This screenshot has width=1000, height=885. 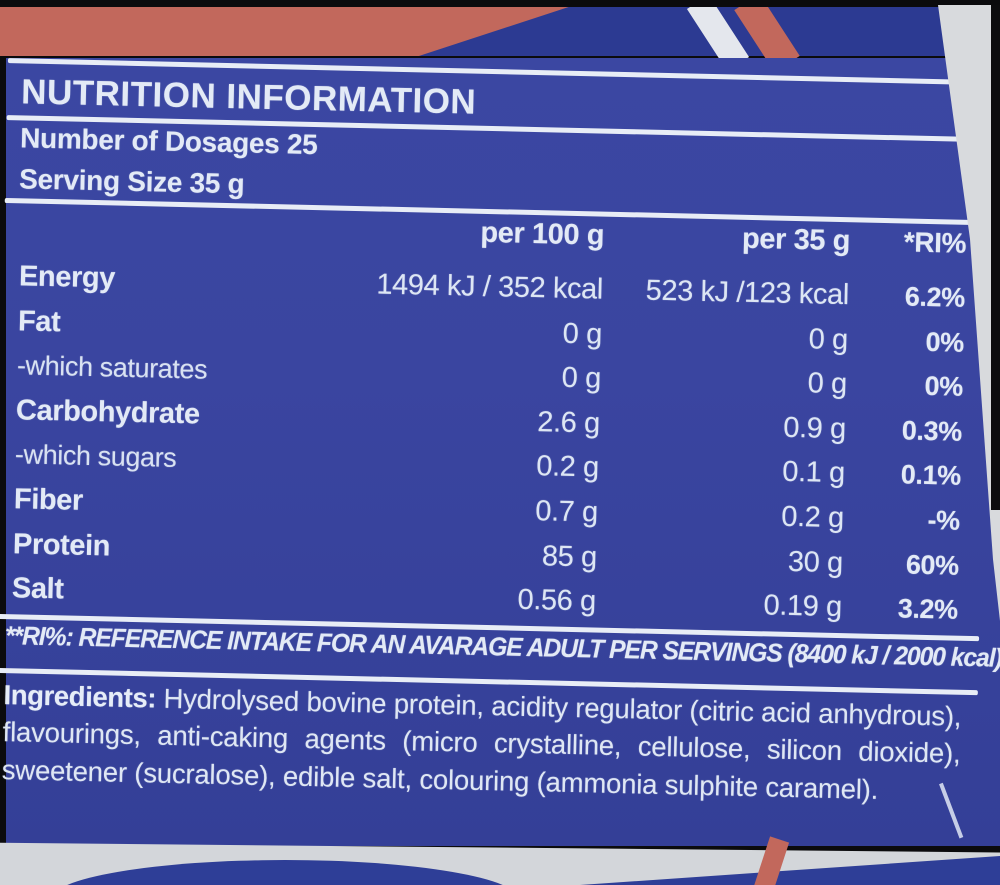 I want to click on per100-value: 0.56 g, so click(x=557, y=600).